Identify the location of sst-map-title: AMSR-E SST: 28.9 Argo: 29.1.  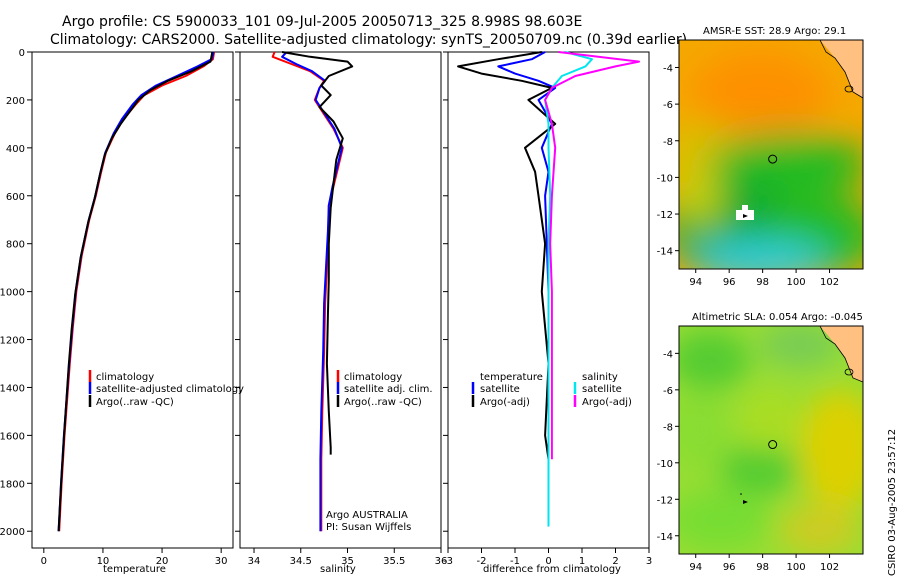
(774, 31).